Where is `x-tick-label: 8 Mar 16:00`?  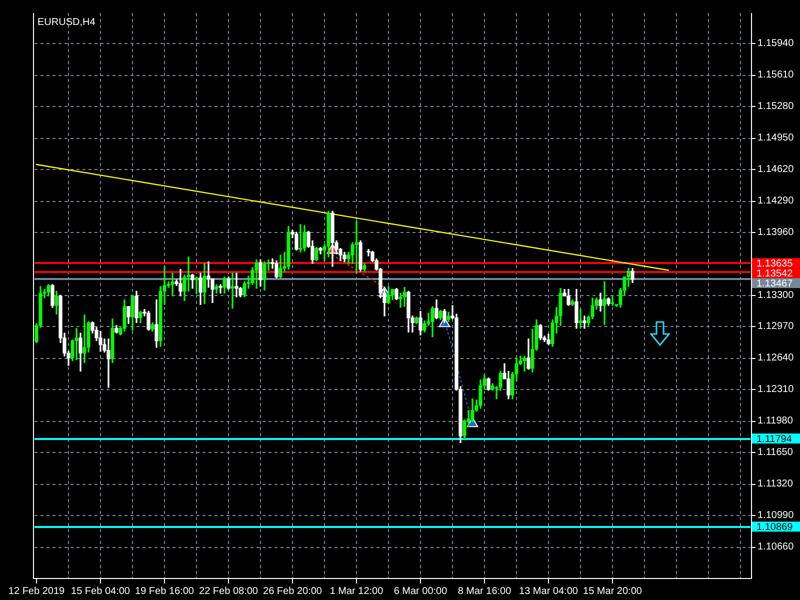
x-tick-label: 8 Mar 16:00 is located at coordinates (485, 591).